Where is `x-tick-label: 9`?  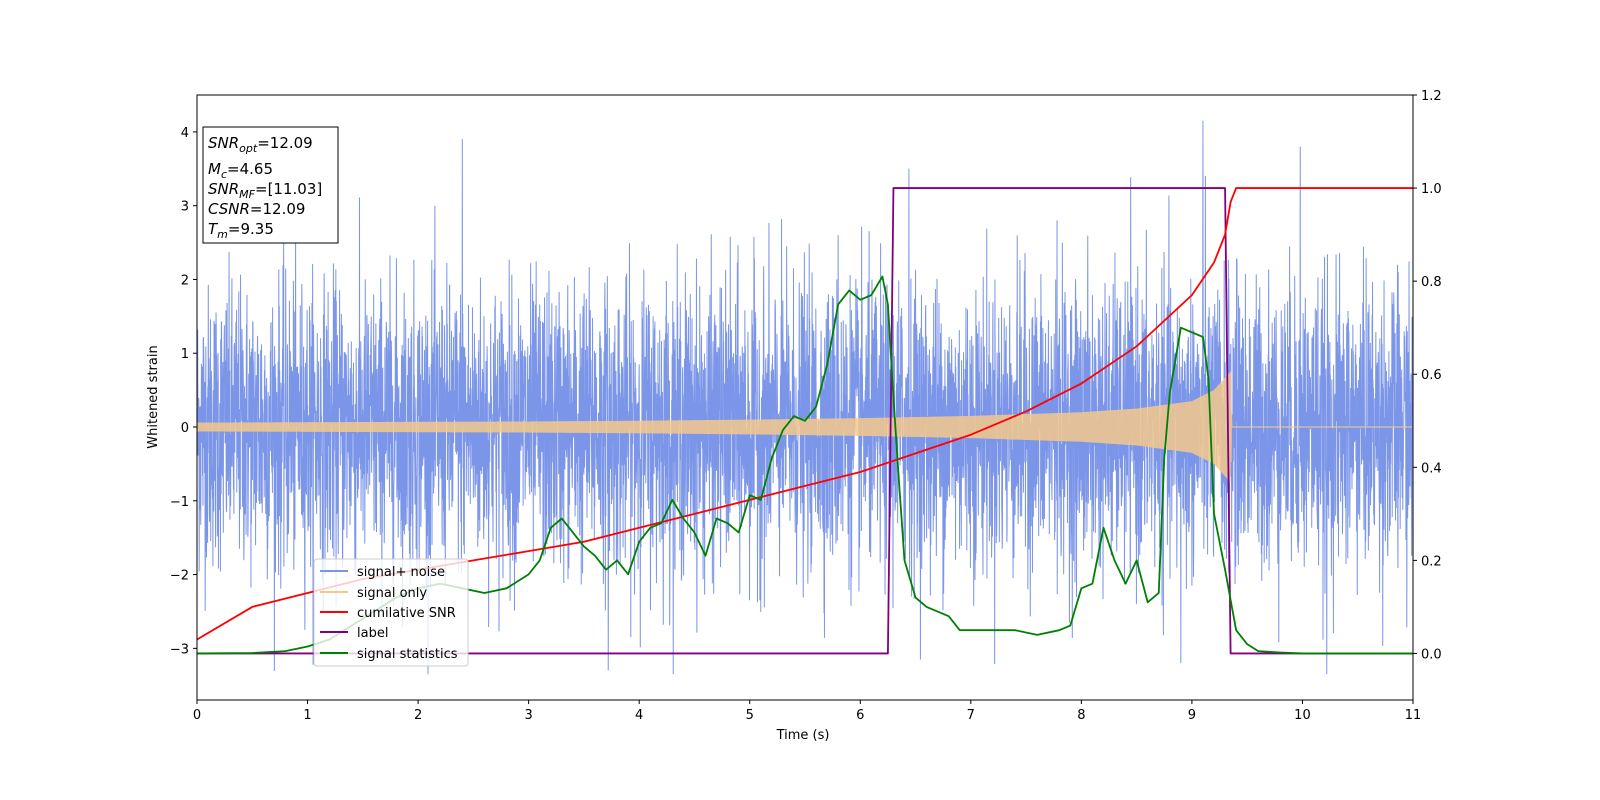 x-tick-label: 9 is located at coordinates (1192, 715).